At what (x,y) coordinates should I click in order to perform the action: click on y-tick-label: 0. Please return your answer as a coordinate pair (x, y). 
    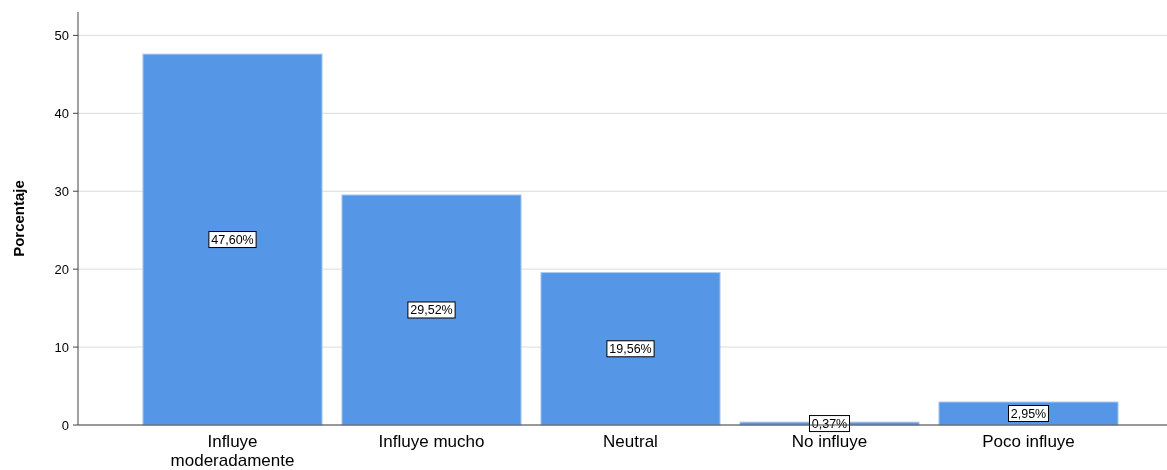
    Looking at the image, I should click on (65, 425).